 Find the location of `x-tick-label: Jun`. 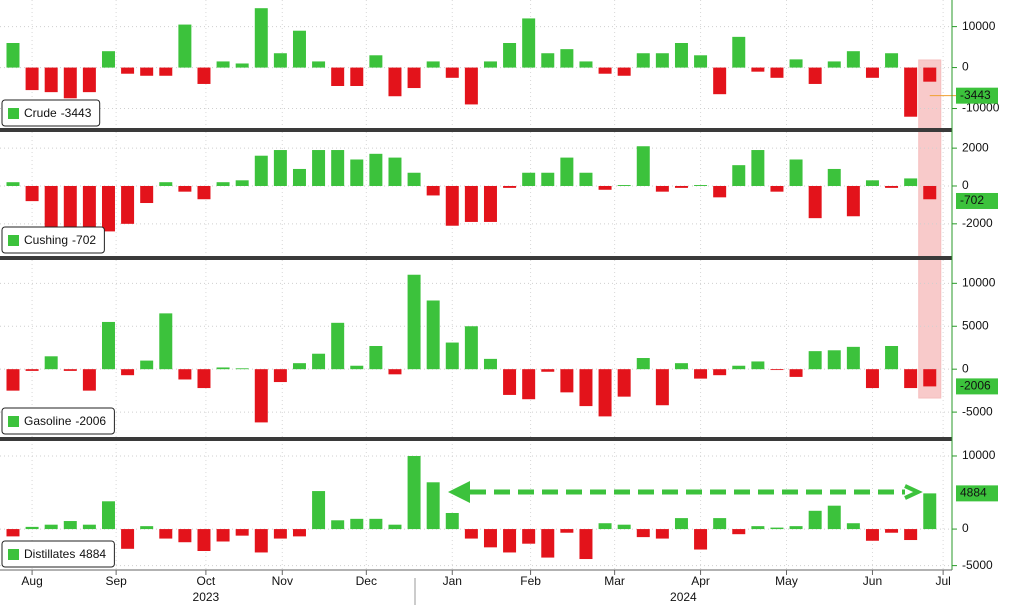

x-tick-label: Jun is located at coordinates (872, 581).